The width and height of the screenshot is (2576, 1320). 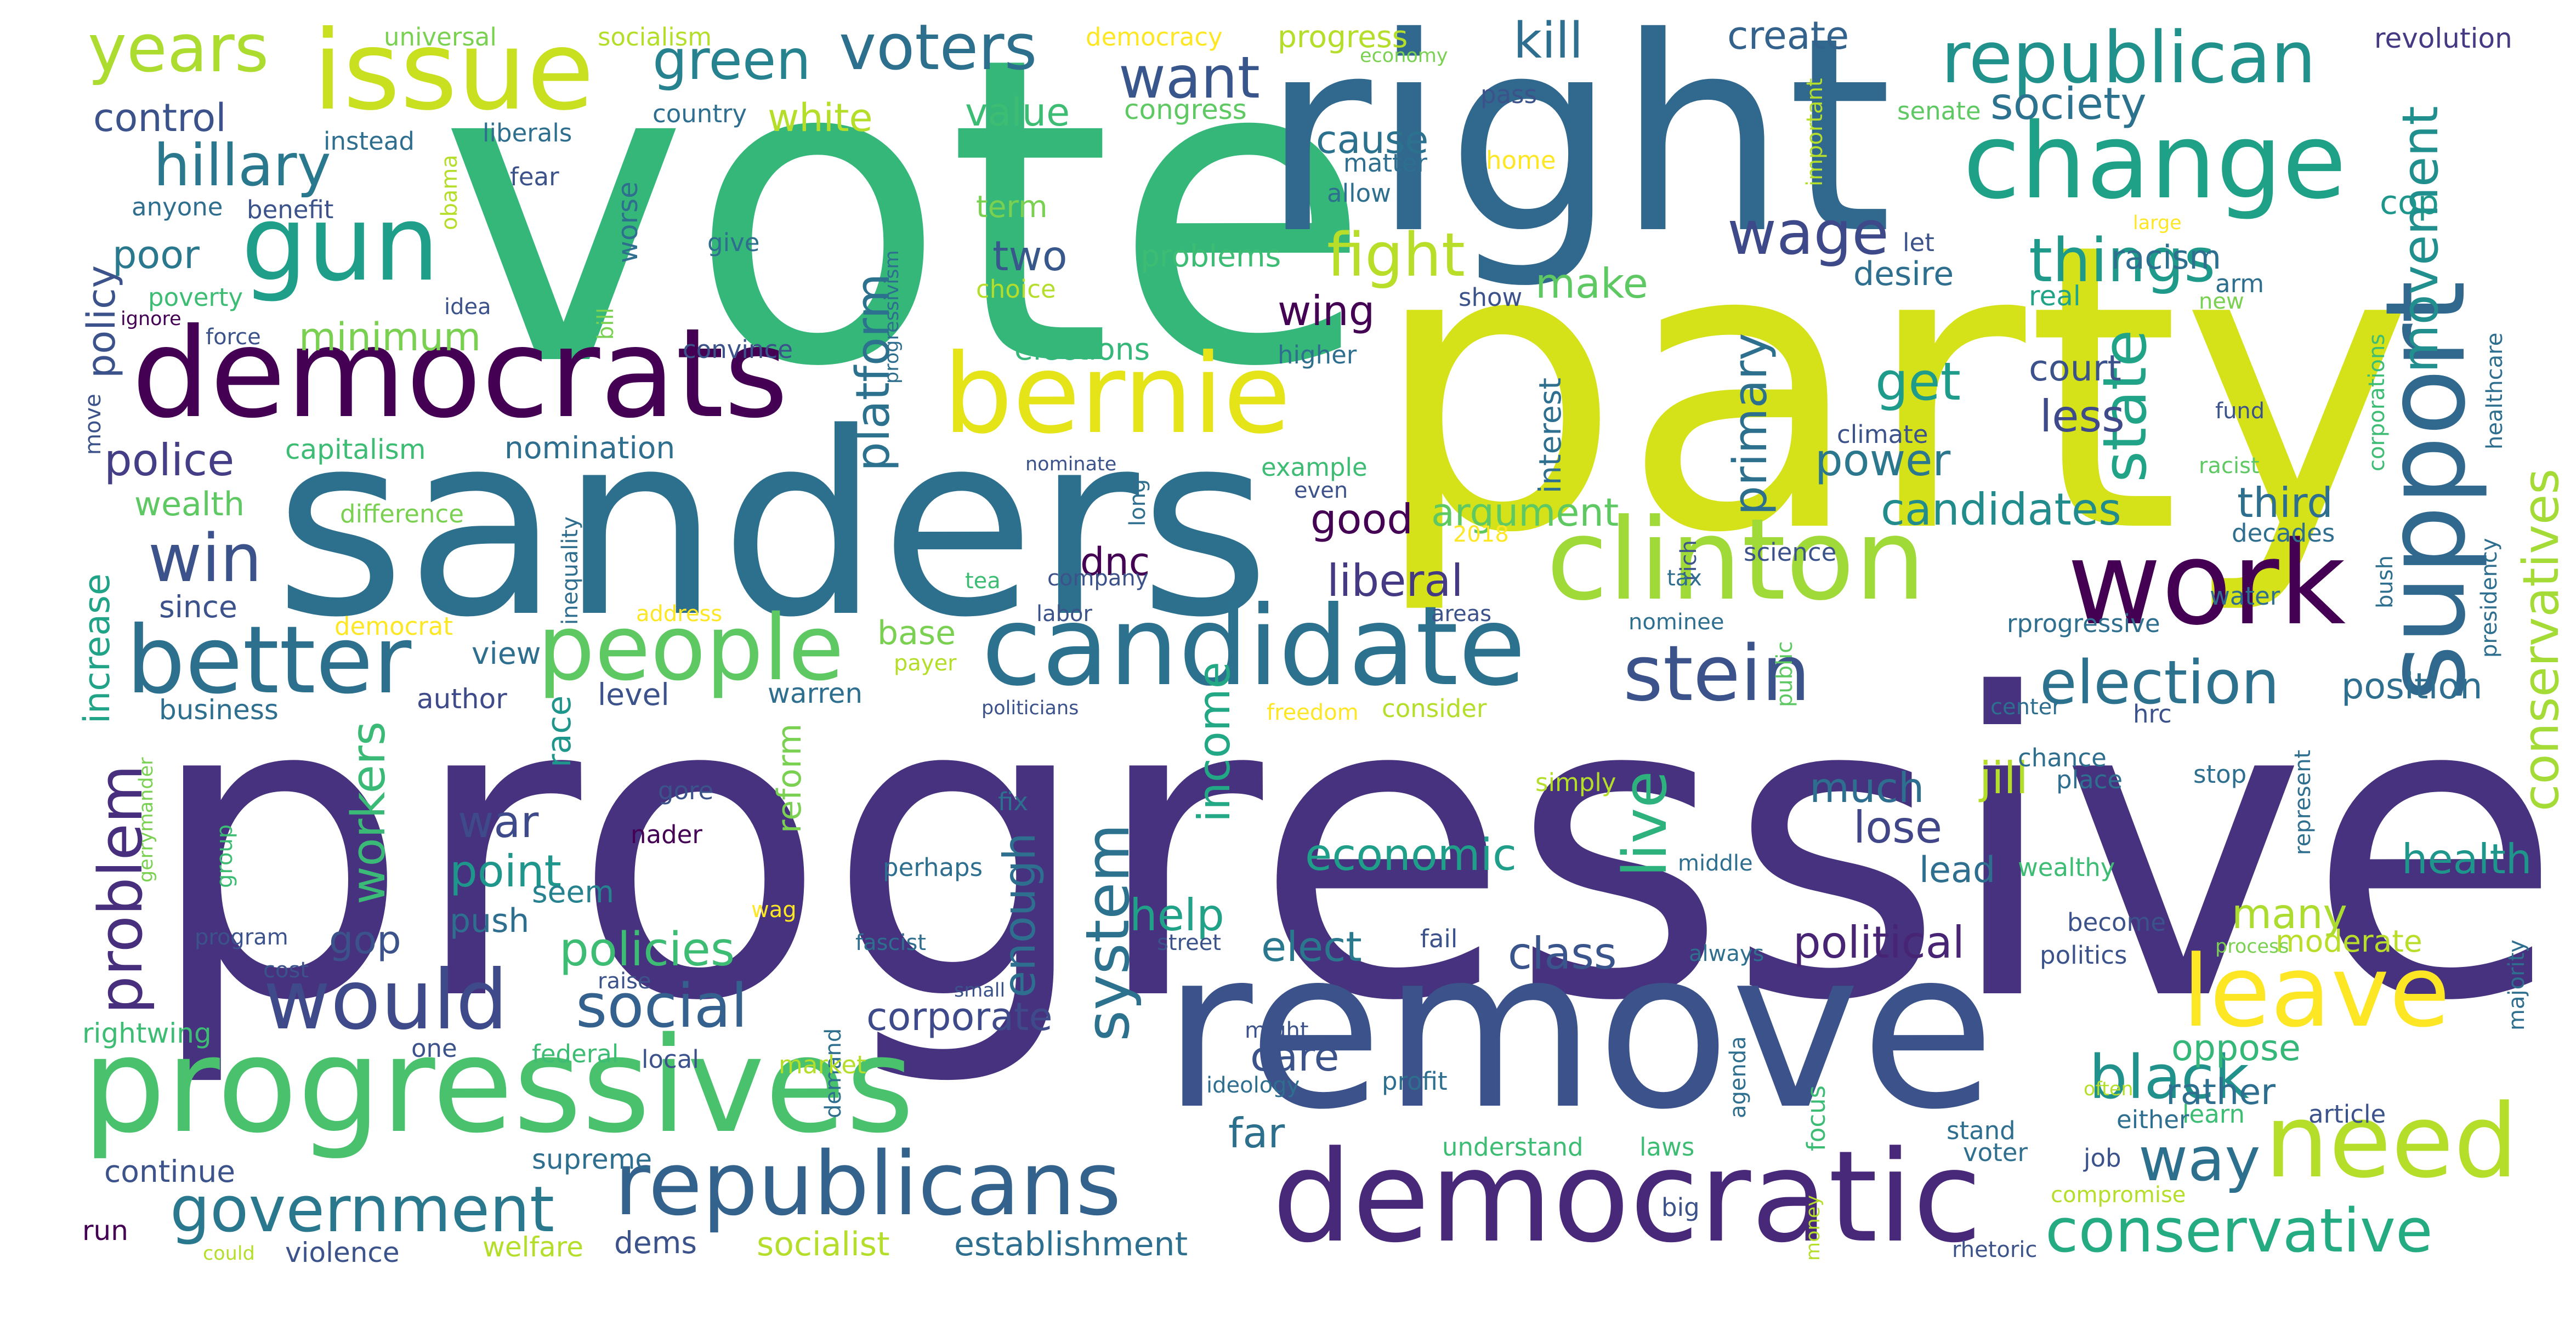 I want to click on cloud-word: wage, so click(x=1808, y=233).